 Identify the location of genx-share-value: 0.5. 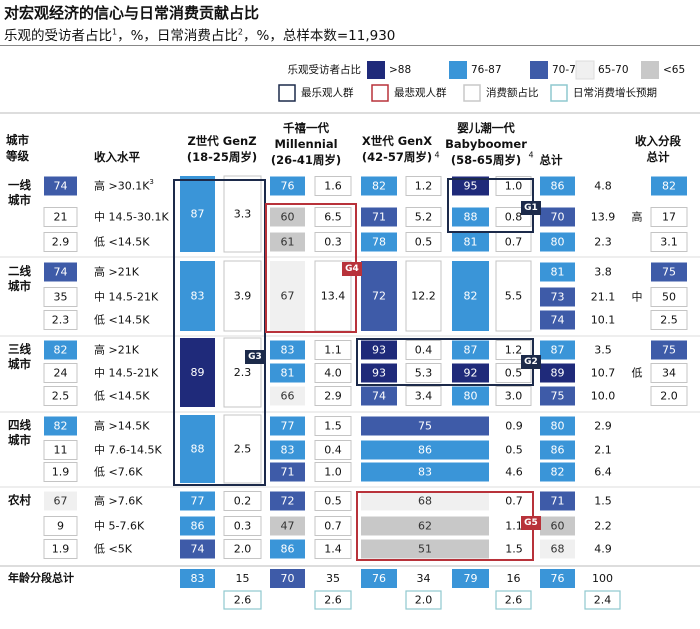
(424, 242).